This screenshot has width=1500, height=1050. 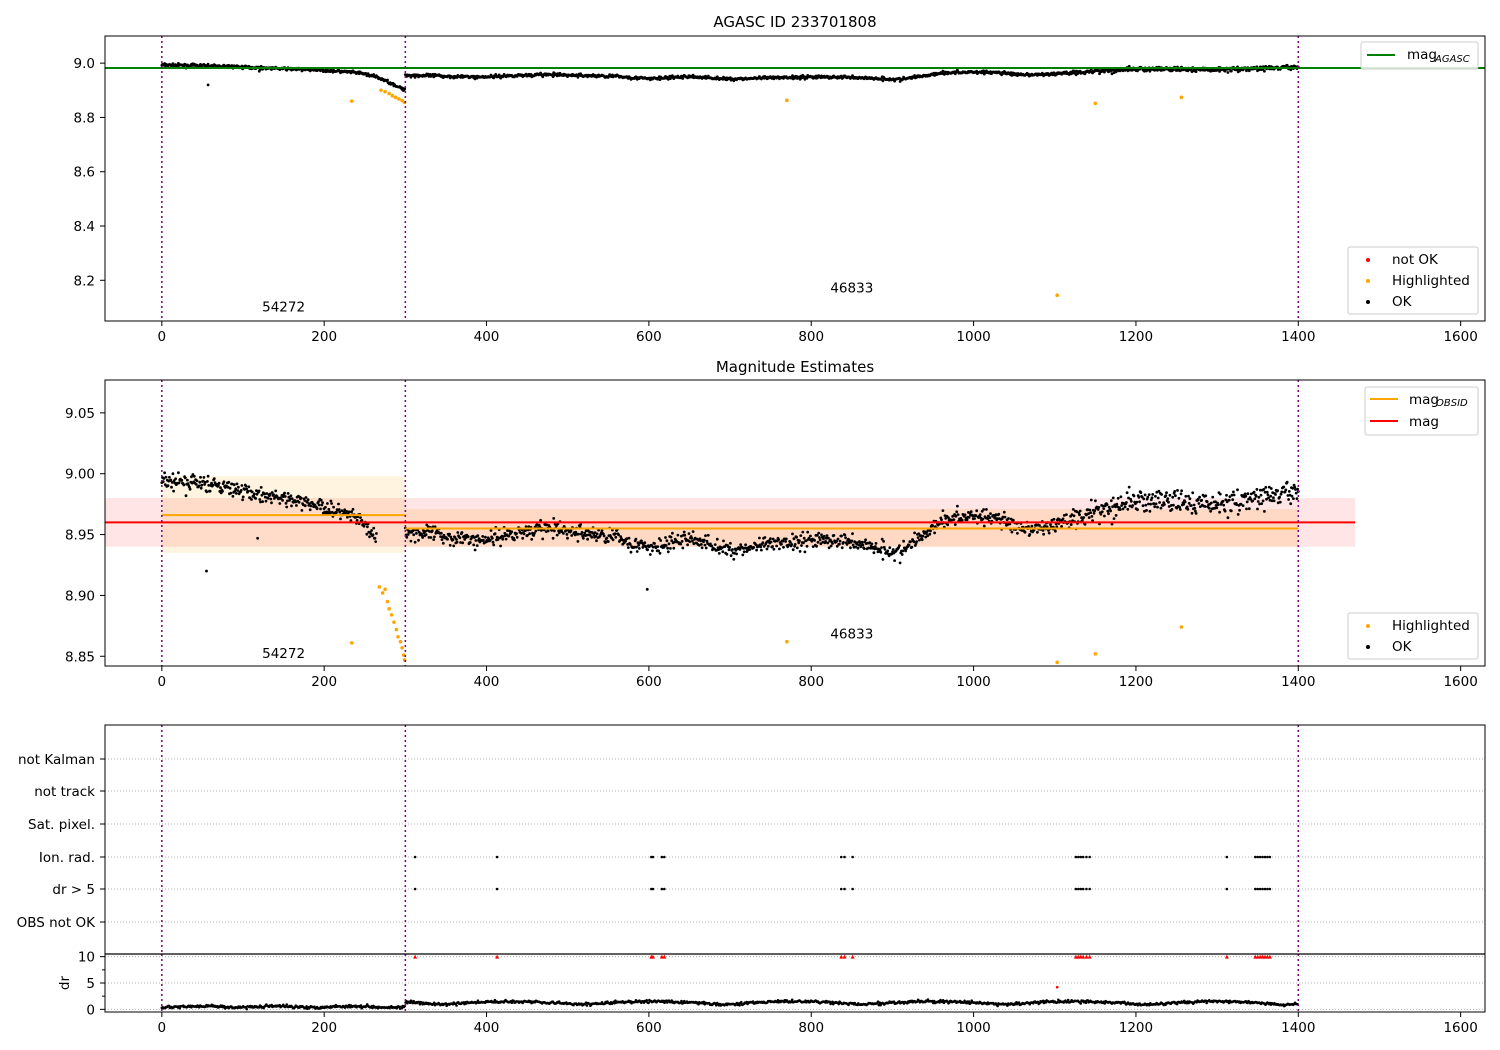 I want to click on x-tick-label: 800, so click(x=811, y=682).